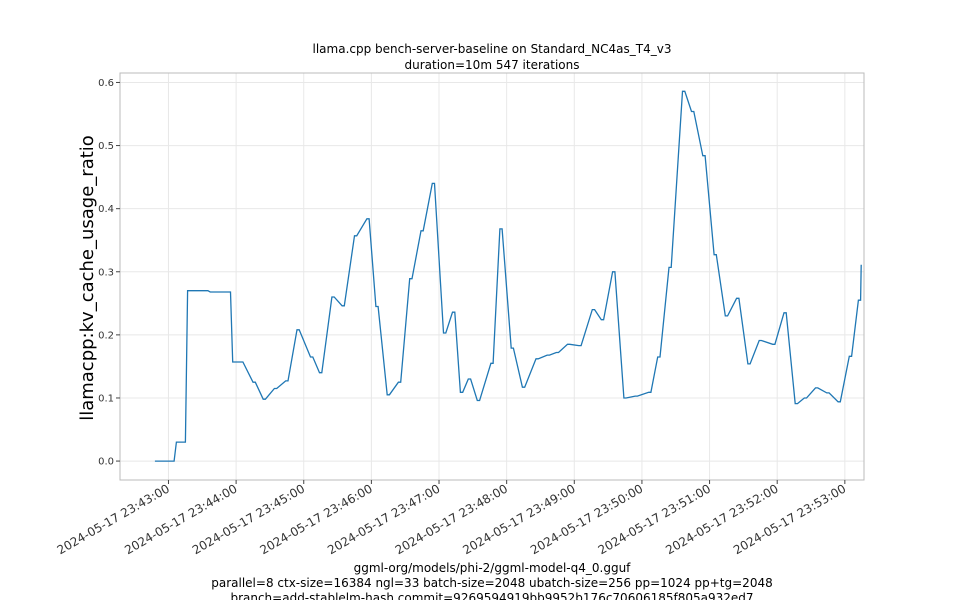  What do you see at coordinates (106, 83) in the screenshot?
I see `y-tick-label: 0.6` at bounding box center [106, 83].